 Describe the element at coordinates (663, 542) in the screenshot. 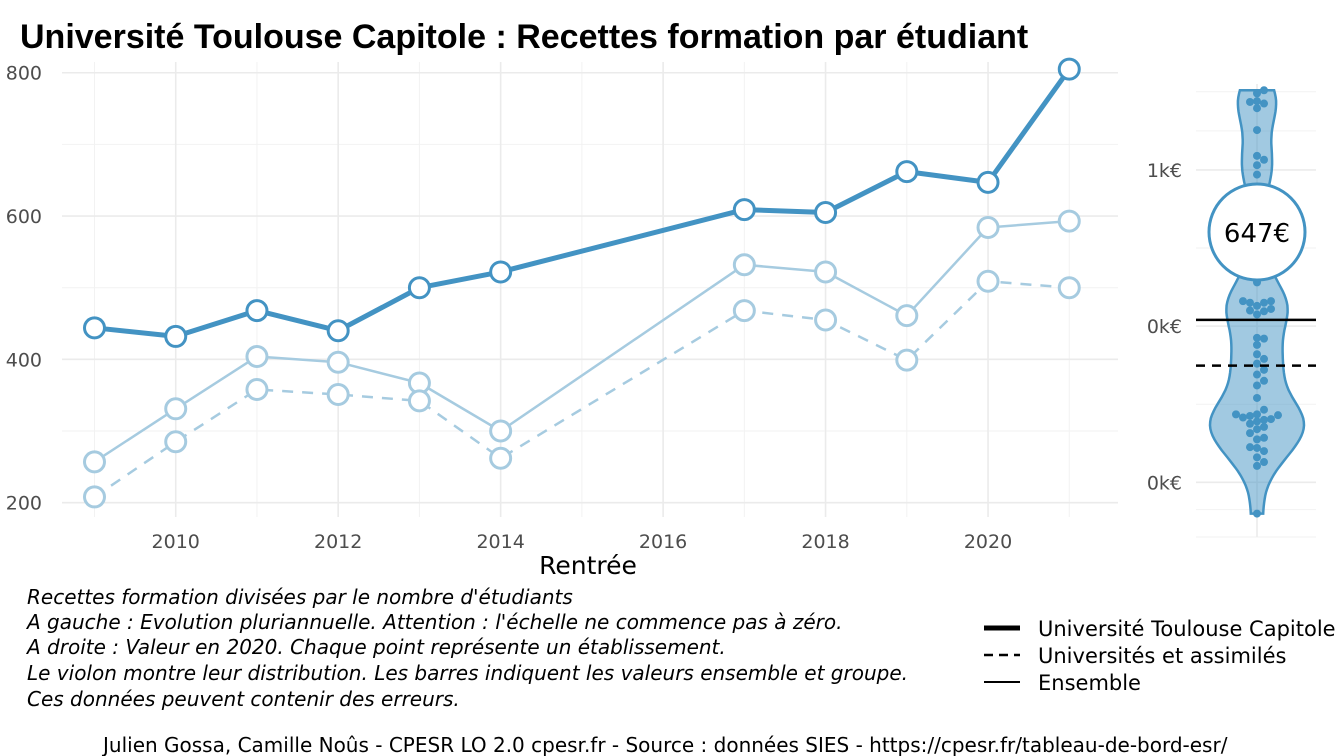

I see `x-tick-label: 2016` at that location.